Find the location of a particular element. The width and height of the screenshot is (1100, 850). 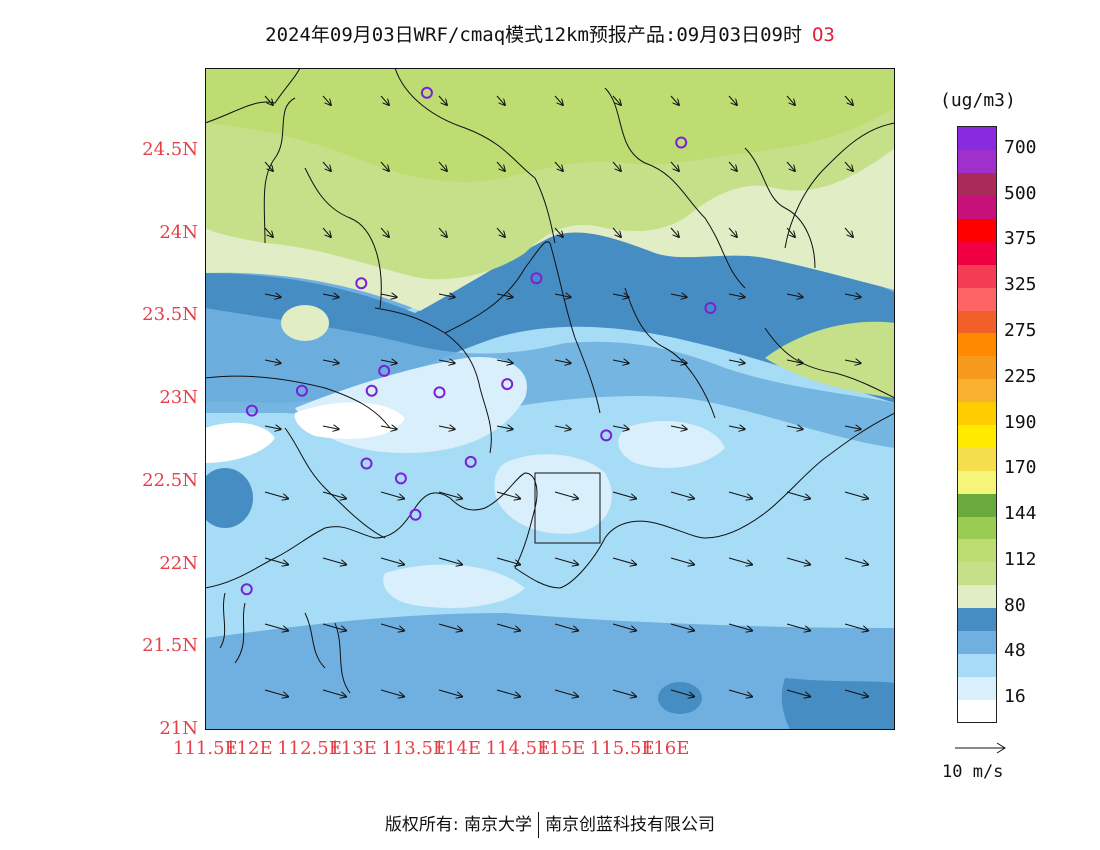

legend-value-label: 500 is located at coordinates (1020, 193).